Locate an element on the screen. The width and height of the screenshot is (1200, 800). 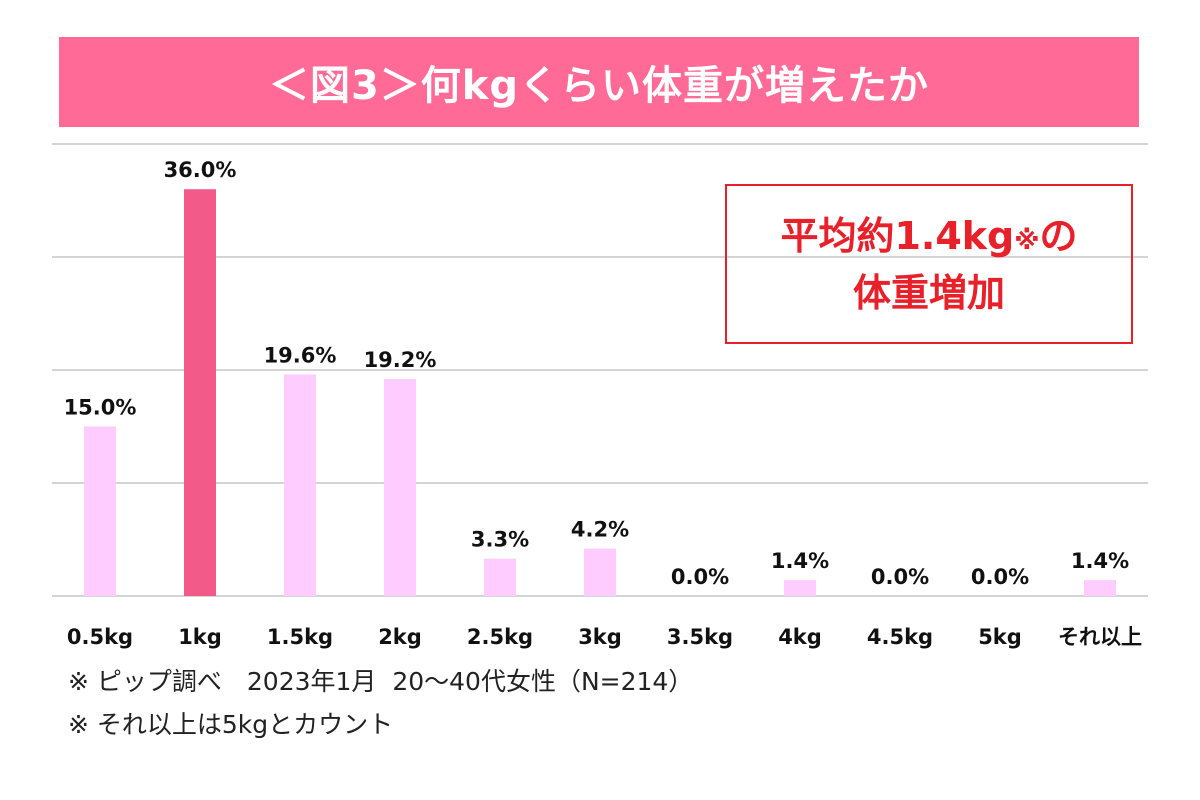
chart-title-banner: ＜図3＞何kgくらい体重が増えたか is located at coordinates (599, 82).